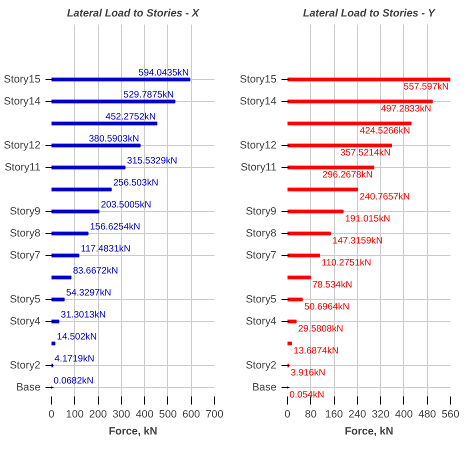 The width and height of the screenshot is (473, 450). What do you see at coordinates (316, 351) in the screenshot?
I see `data-label: 13.6874kN` at bounding box center [316, 351].